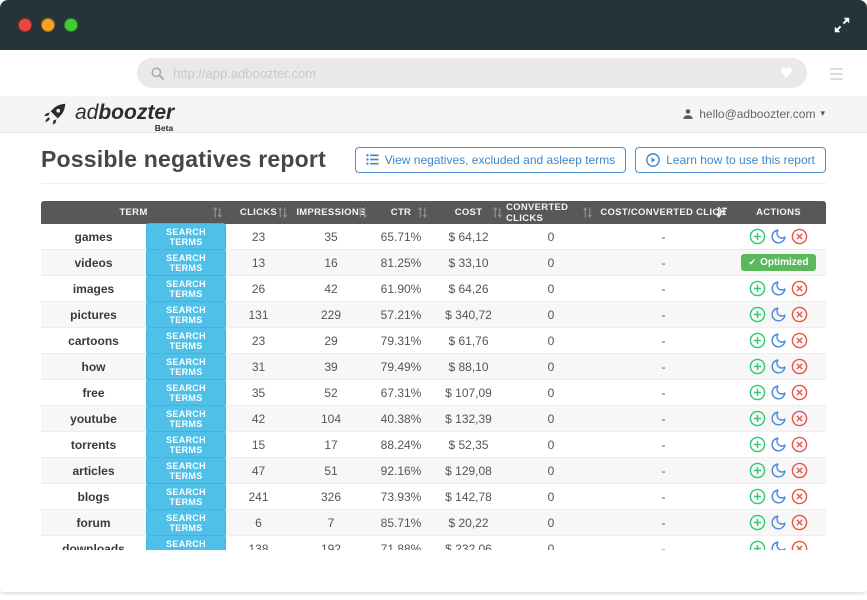  Describe the element at coordinates (472, 73) in the screenshot. I see `address-bar: http://app.adboozter.com ♥` at that location.